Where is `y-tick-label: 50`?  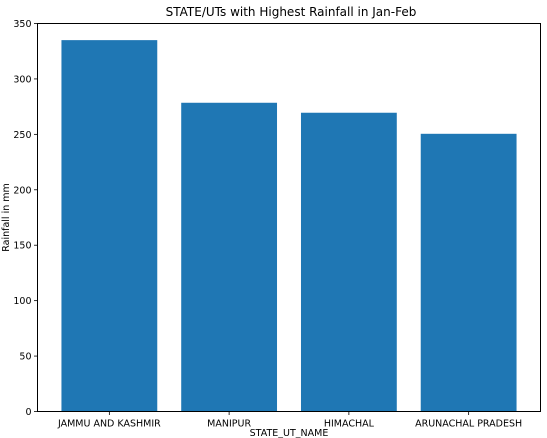
y-tick-label: 50 is located at coordinates (25, 357).